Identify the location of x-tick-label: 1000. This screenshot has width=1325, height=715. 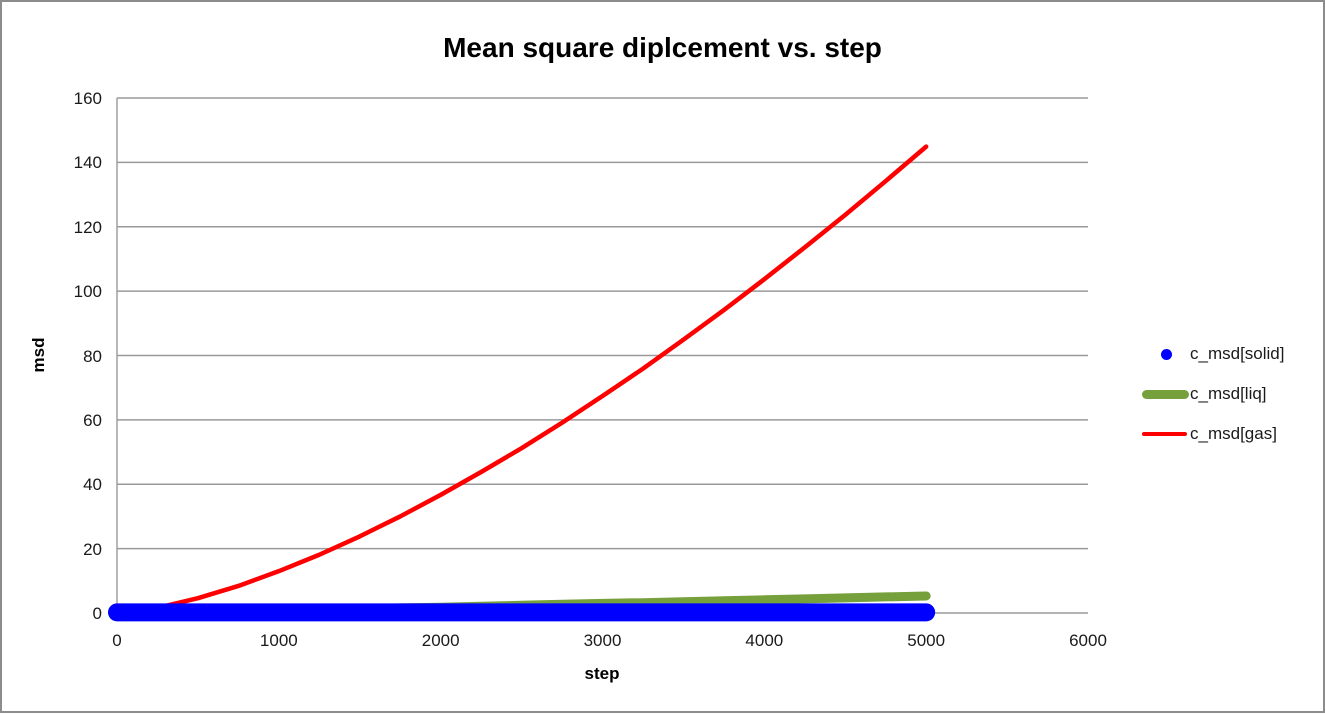
(278, 640).